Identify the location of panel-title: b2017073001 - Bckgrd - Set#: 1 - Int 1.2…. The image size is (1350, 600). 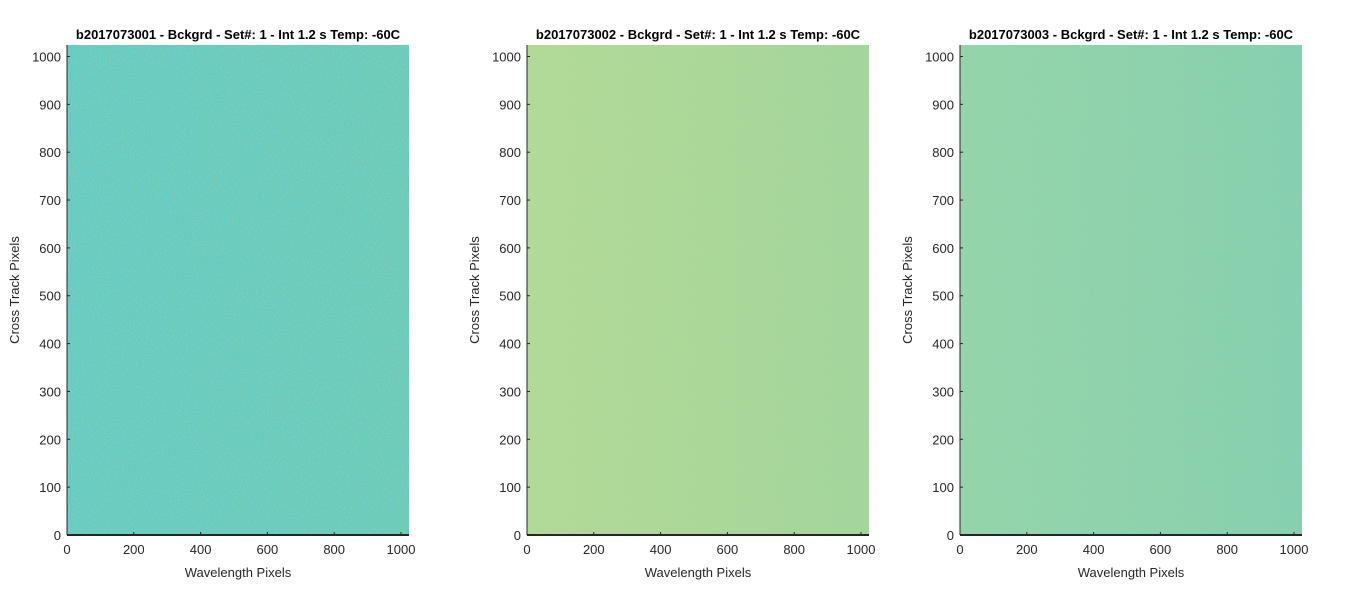
(238, 34).